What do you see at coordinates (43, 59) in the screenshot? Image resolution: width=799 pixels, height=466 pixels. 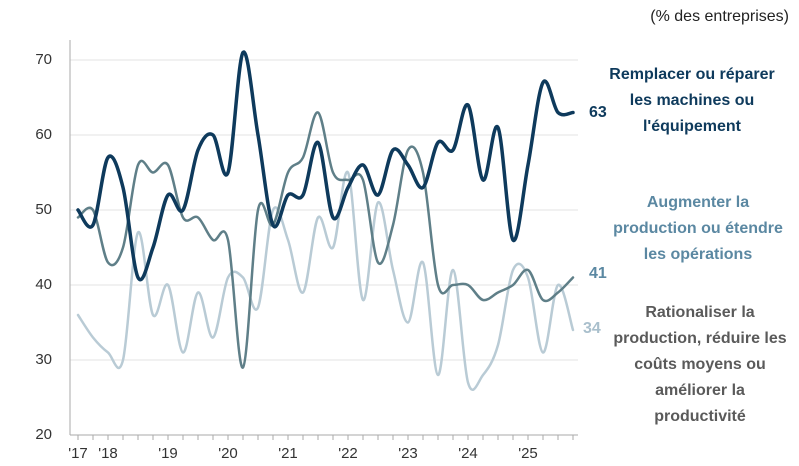 I see `y-tick-label: 70` at bounding box center [43, 59].